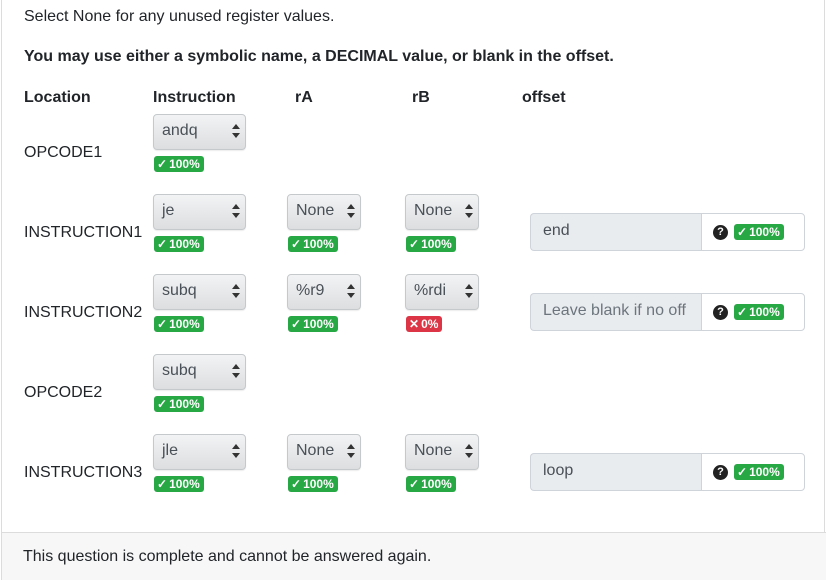 This screenshot has width=828, height=581. What do you see at coordinates (544, 97) in the screenshot?
I see `header-offset: offset` at bounding box center [544, 97].